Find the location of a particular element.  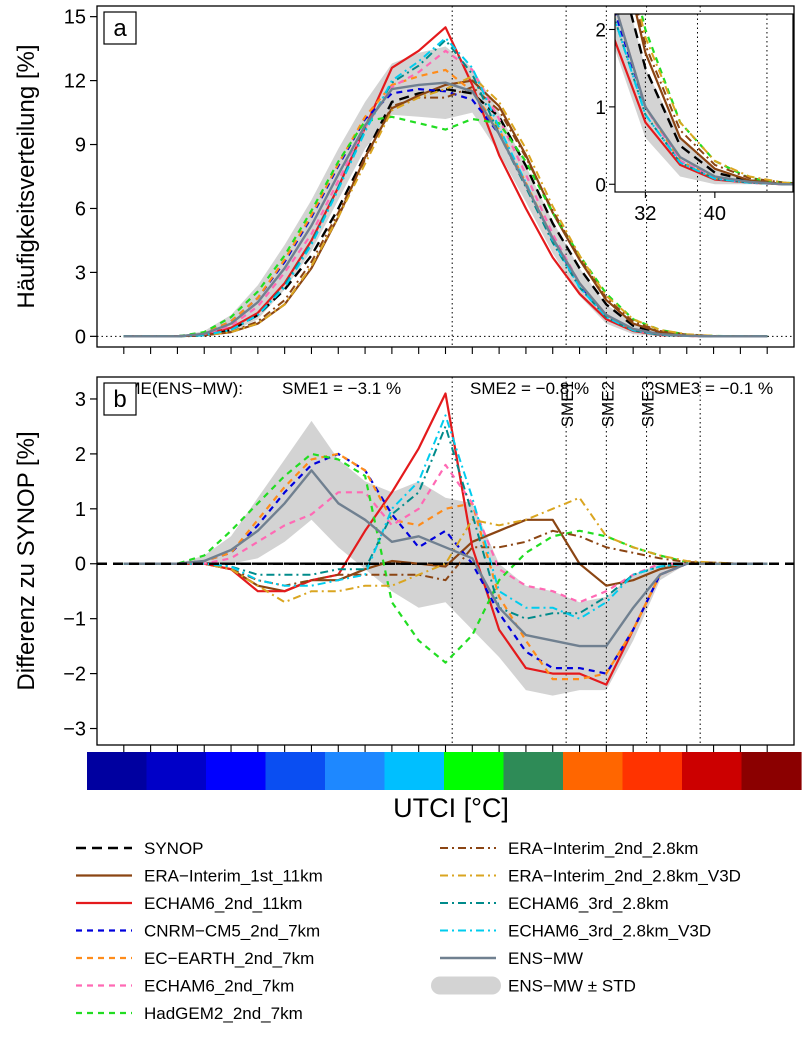

legend-label: ECHAM6_2nd_7km is located at coordinates (219, 986).